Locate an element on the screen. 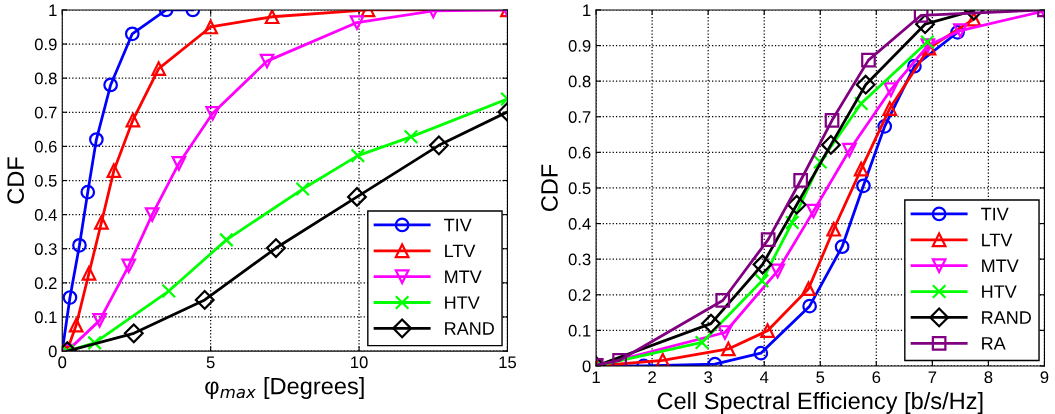 The height and width of the screenshot is (414, 1055). x-tick-label: 3 is located at coordinates (708, 377).